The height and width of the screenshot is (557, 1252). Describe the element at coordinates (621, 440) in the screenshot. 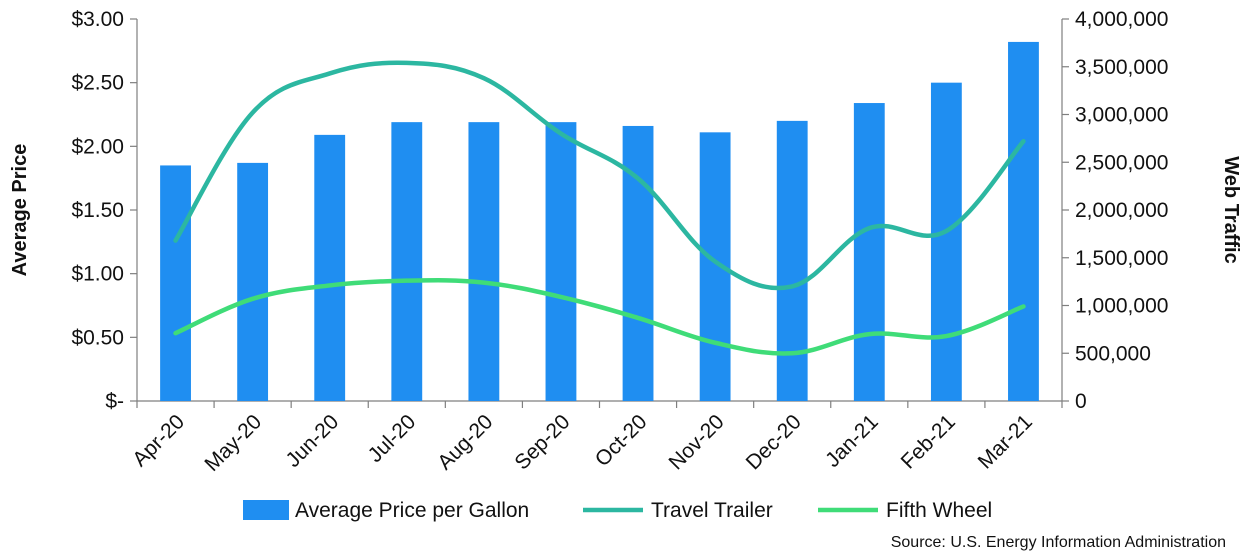

I see `x-tick-label: Oct-20` at that location.